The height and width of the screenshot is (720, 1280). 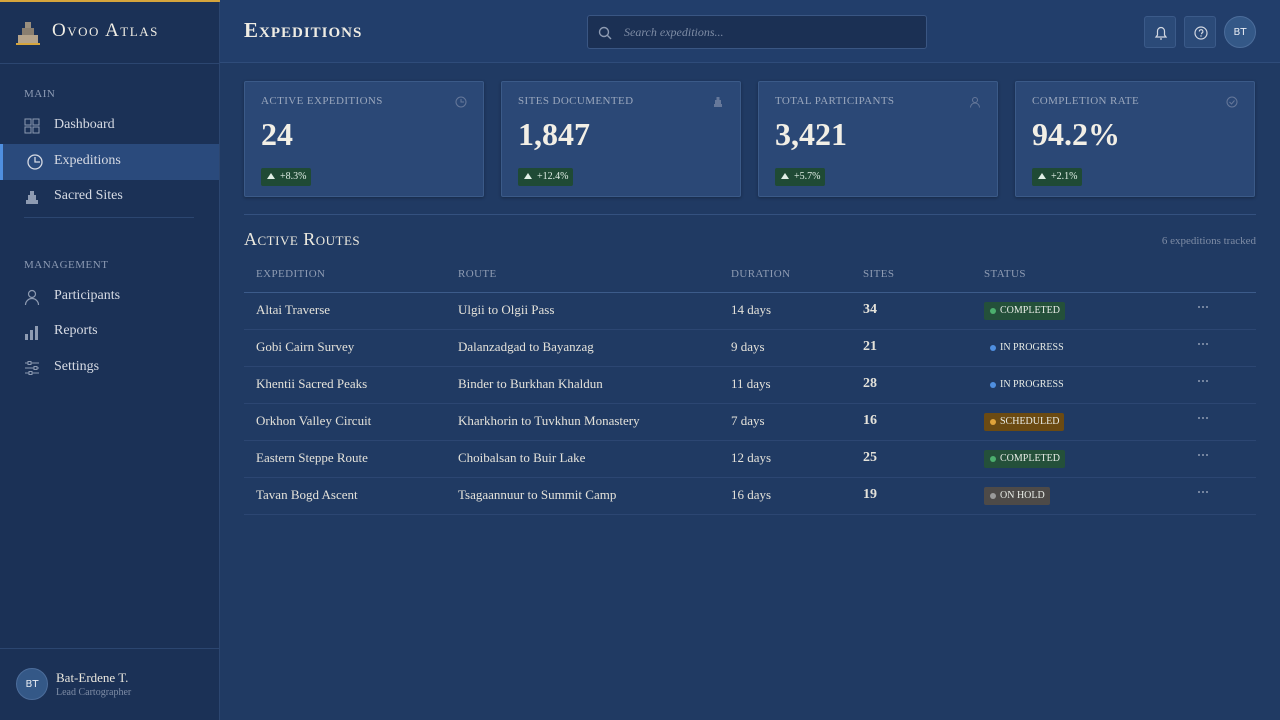 What do you see at coordinates (109, 297) in the screenshot?
I see `nav-item: Participants` at bounding box center [109, 297].